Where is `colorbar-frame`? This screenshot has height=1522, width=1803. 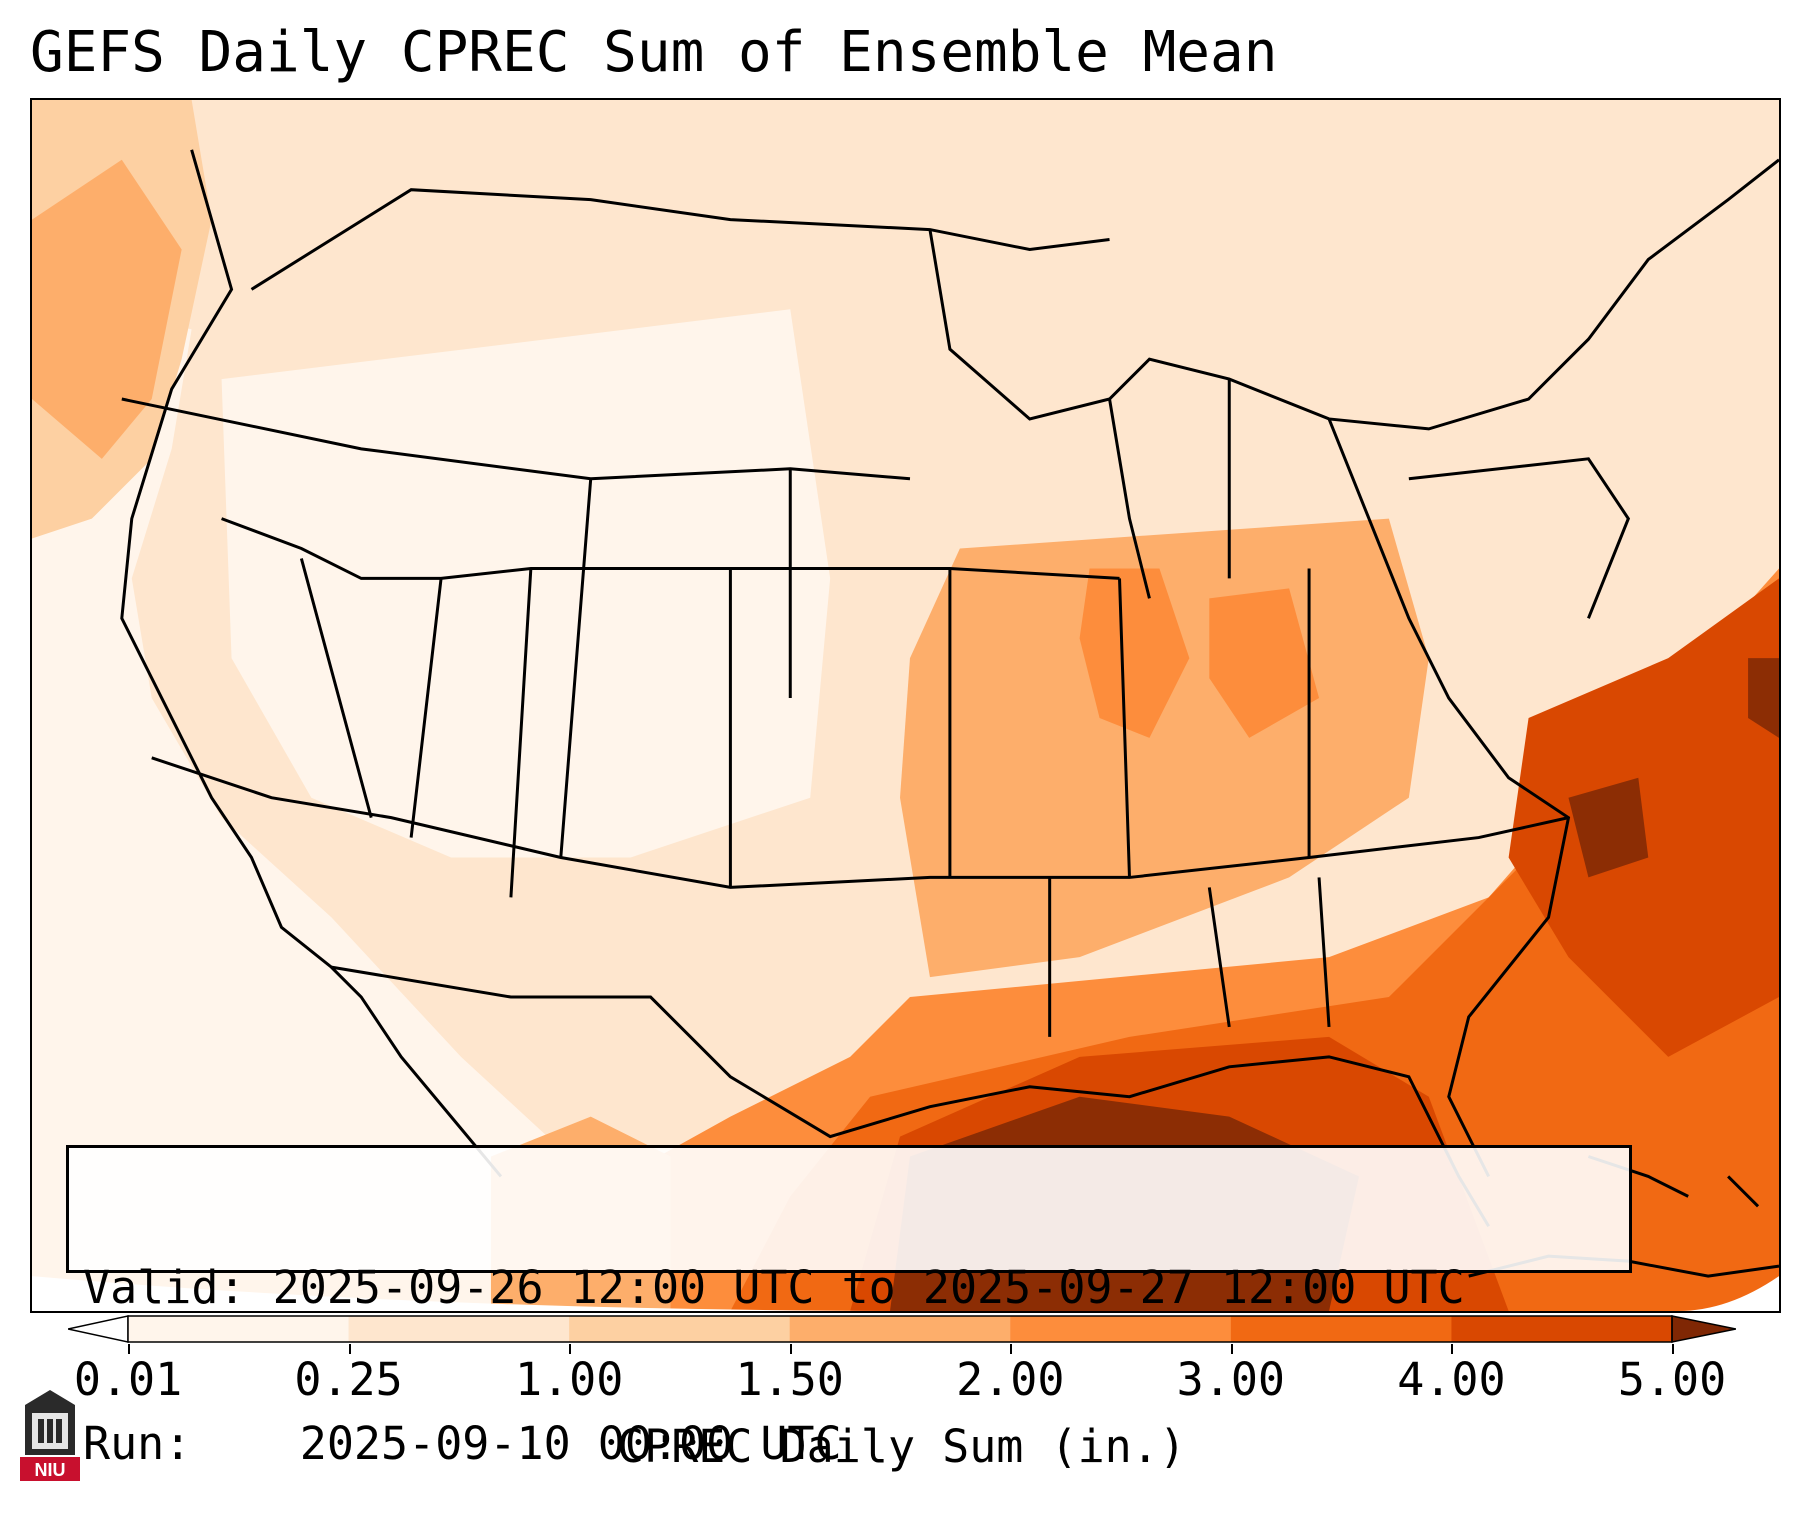 colorbar-frame is located at coordinates (900, 1329).